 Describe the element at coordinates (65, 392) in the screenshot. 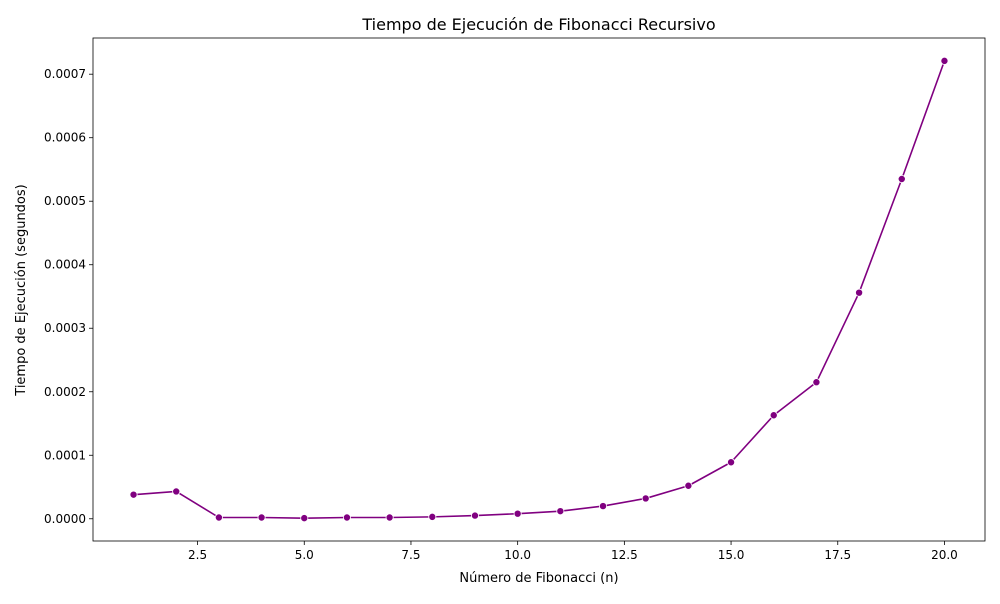

I see `y-tick-label: 0.0002` at that location.